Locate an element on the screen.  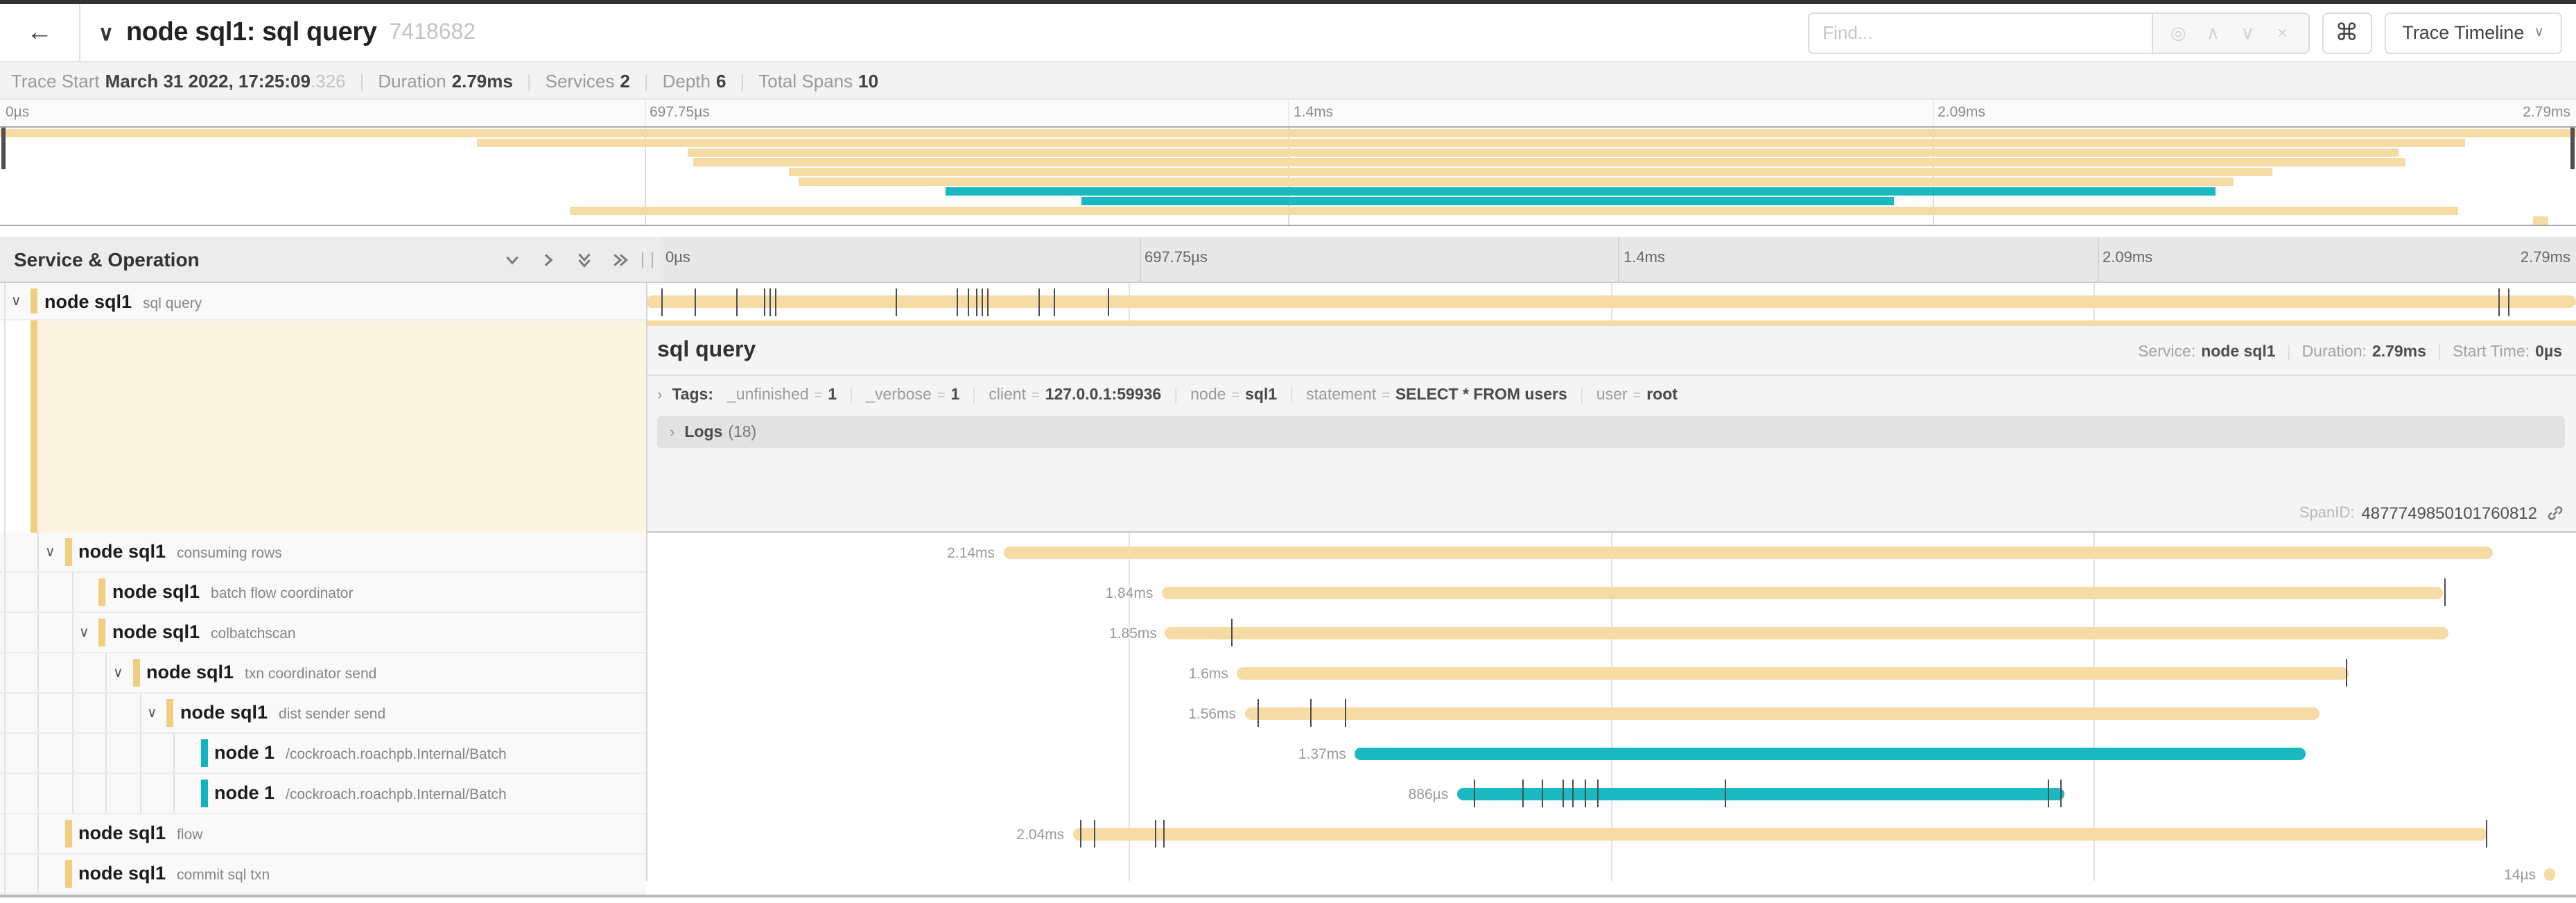
minimap-gridline is located at coordinates (1932, 176).